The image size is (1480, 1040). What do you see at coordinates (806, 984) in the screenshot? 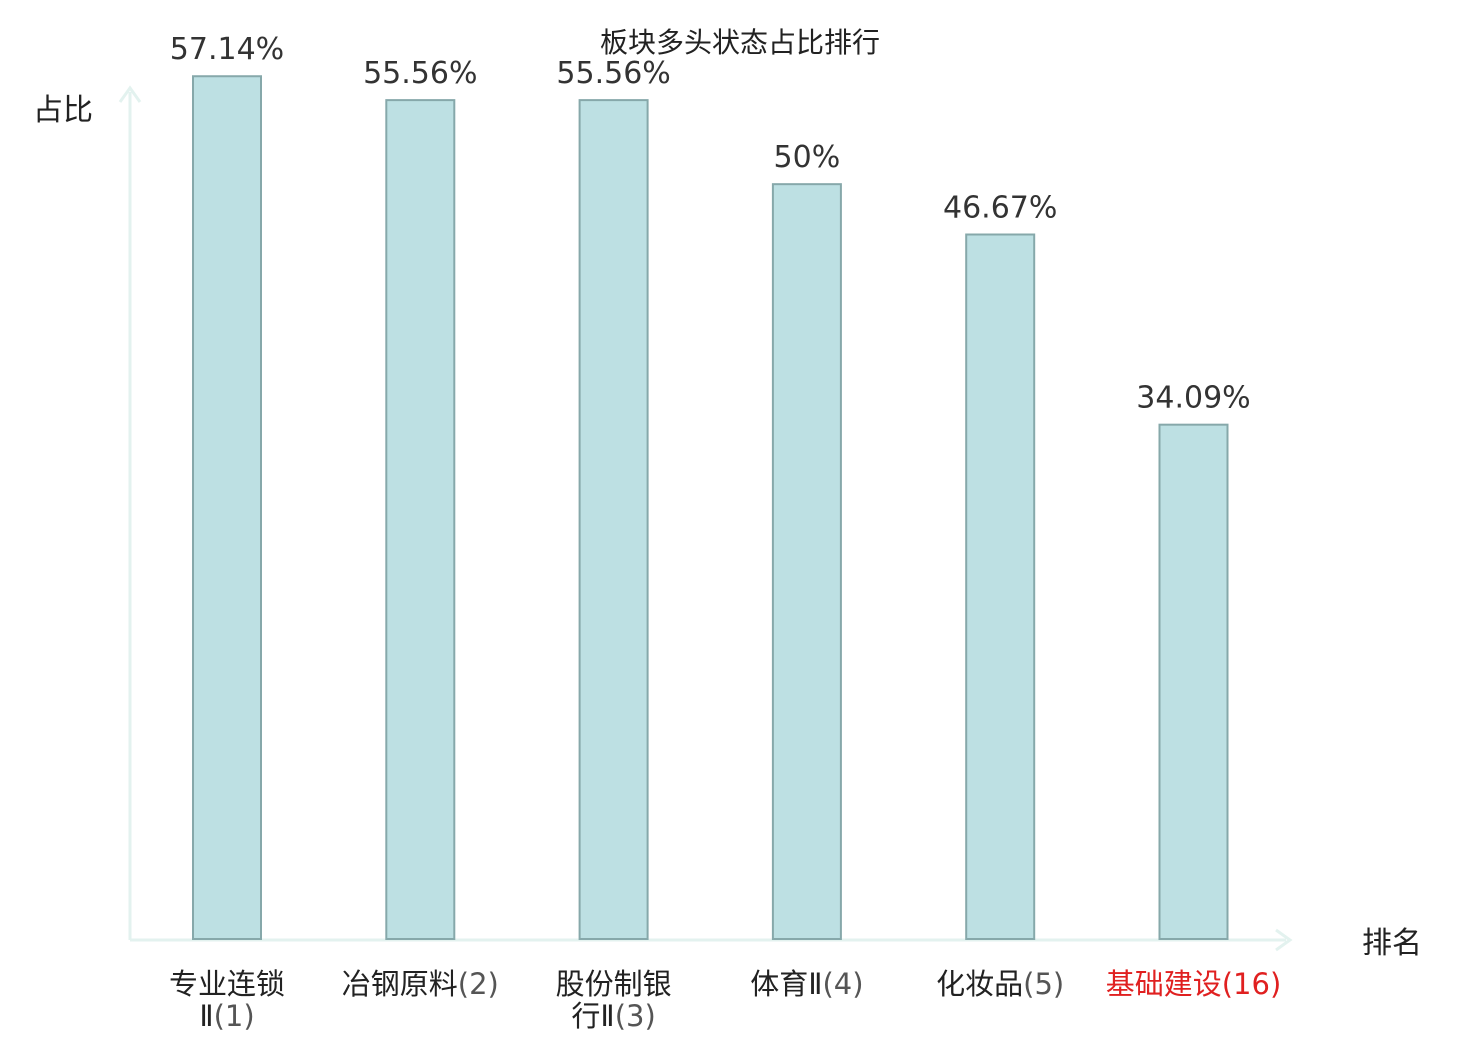
I see `x-tick-label-4-line-1: 体育Ⅱ(4)` at bounding box center [806, 984].